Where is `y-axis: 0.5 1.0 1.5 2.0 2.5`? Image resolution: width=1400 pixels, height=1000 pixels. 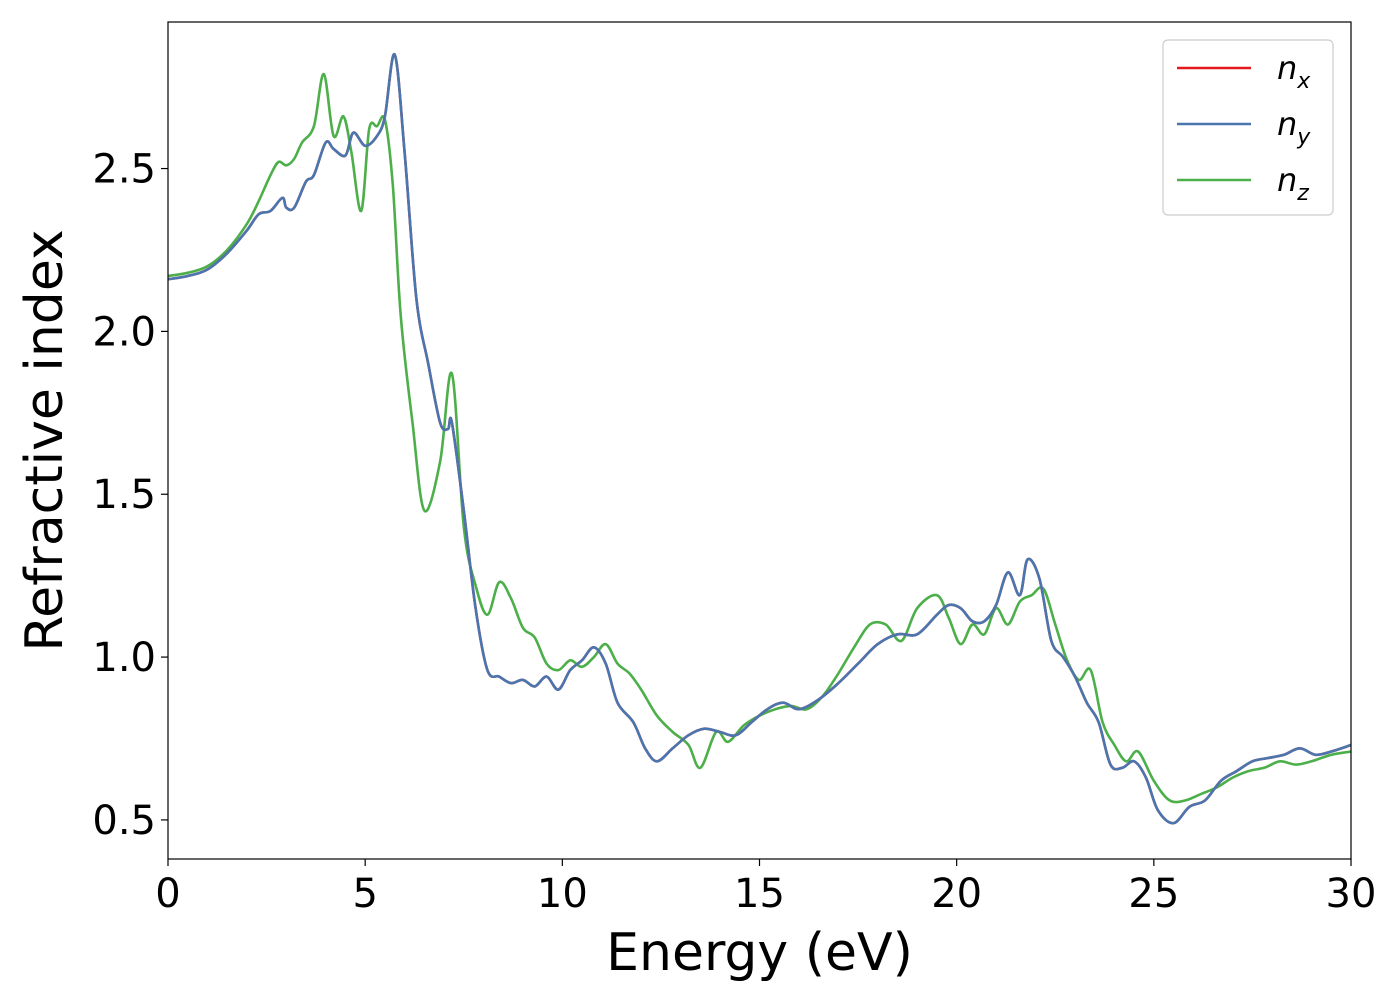
y-axis: 0.5 1.0 1.5 2.0 2.5 is located at coordinates (130, 495).